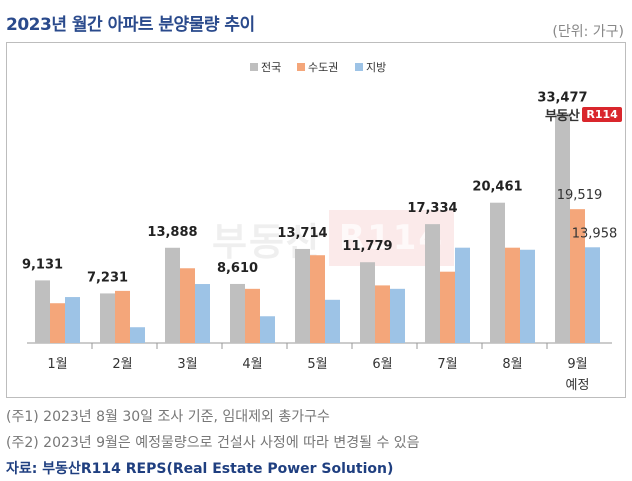 The width and height of the screenshot is (632, 481). I want to click on bar-전국-6, so click(432, 283).